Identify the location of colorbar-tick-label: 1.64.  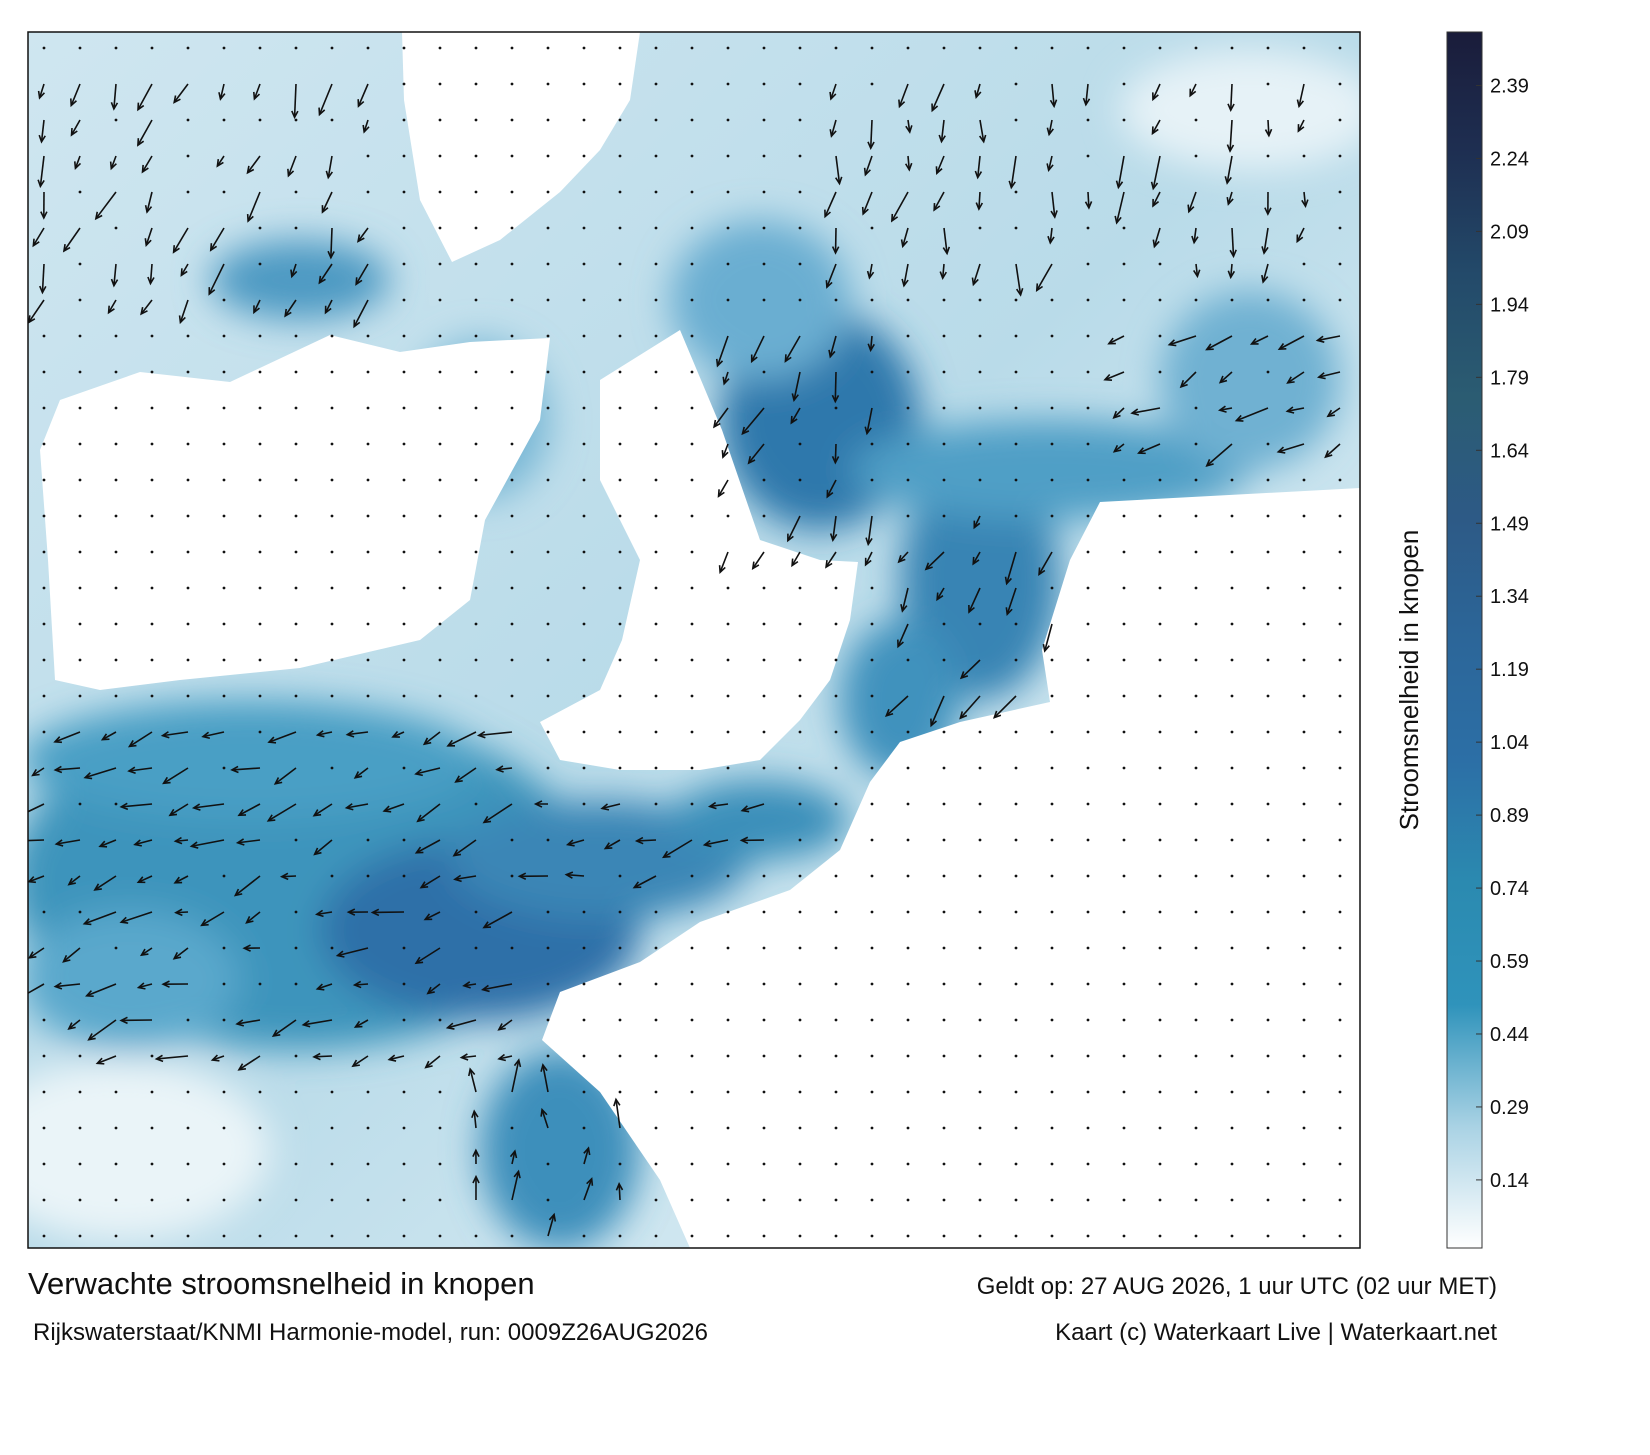
(1509, 451).